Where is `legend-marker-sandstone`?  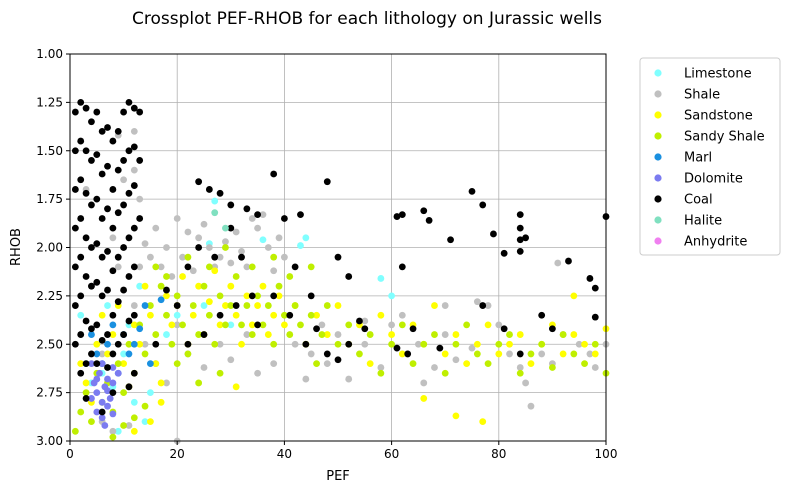
legend-marker-sandstone is located at coordinates (658, 115).